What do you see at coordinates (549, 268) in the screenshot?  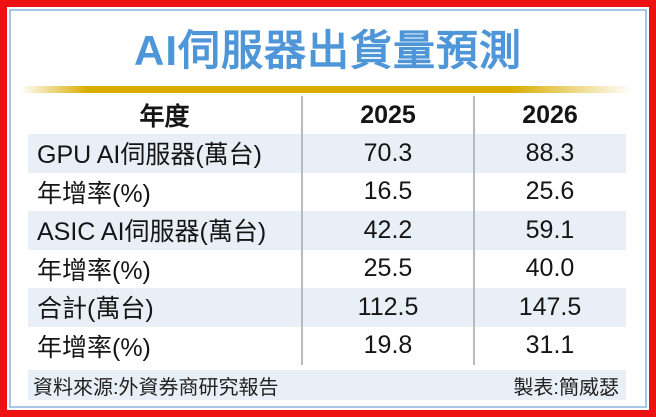 I see `cell-2026: 40.0` at bounding box center [549, 268].